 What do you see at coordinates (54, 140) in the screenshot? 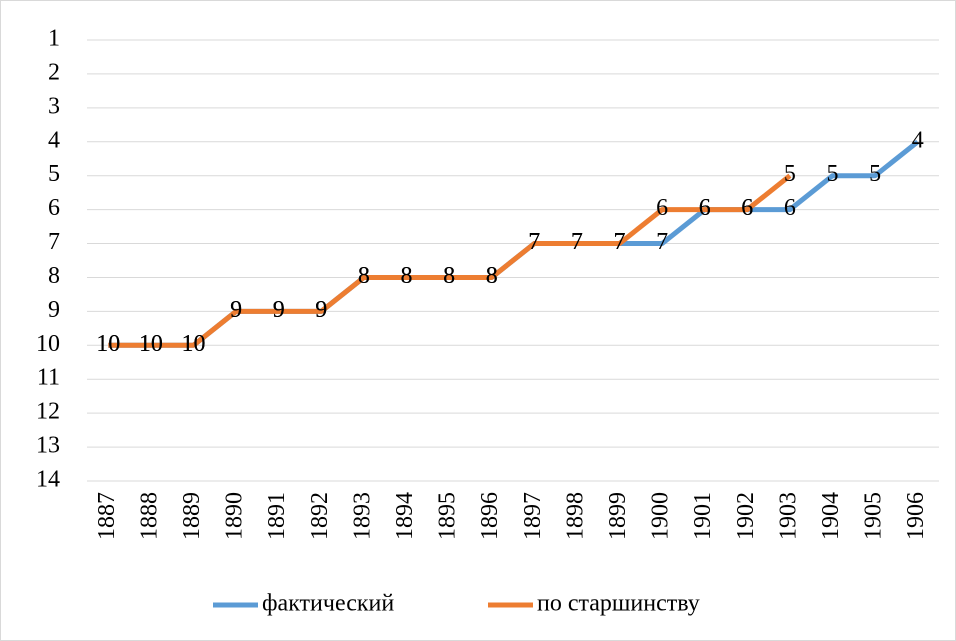
I see `y-tick-label: 4` at bounding box center [54, 140].